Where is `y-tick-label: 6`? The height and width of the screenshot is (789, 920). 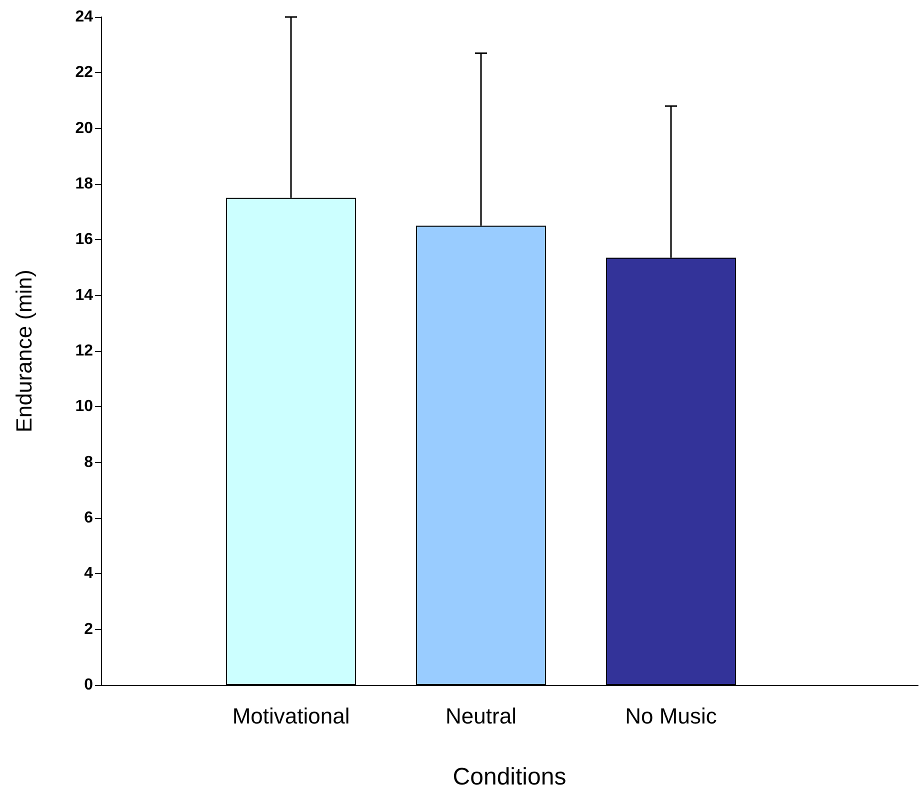
y-tick-label: 6 is located at coordinates (89, 518).